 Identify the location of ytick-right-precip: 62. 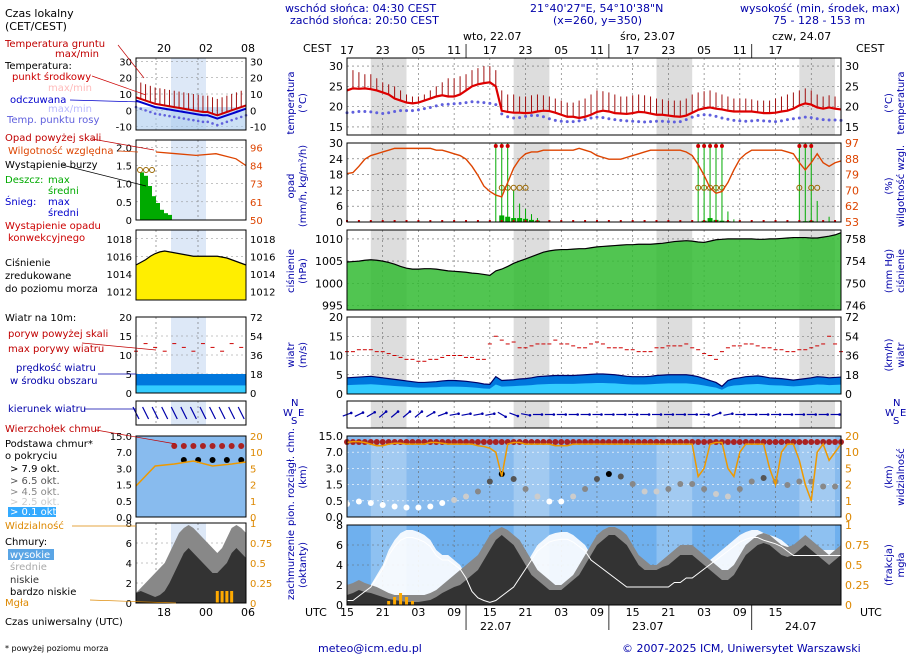
(852, 206).